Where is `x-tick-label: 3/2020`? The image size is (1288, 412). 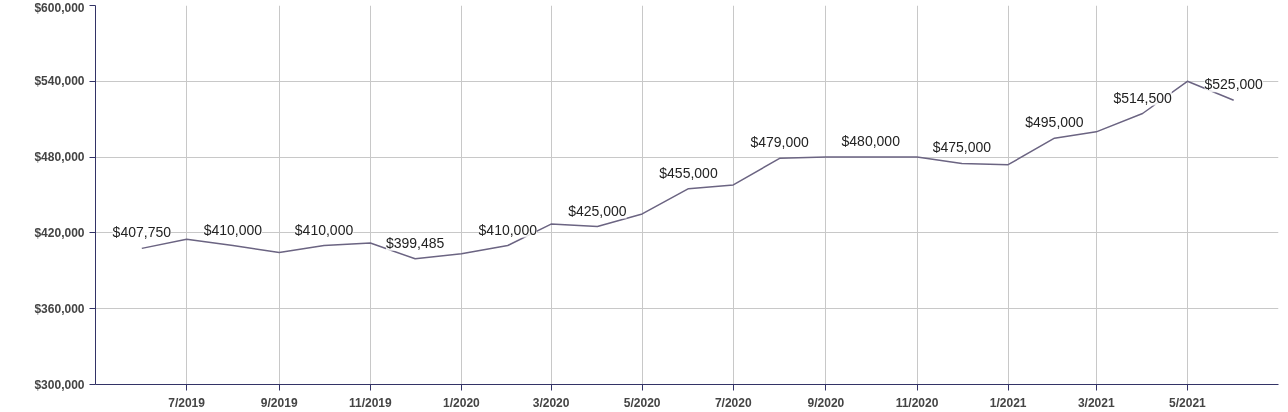 x-tick-label: 3/2020 is located at coordinates (551, 402).